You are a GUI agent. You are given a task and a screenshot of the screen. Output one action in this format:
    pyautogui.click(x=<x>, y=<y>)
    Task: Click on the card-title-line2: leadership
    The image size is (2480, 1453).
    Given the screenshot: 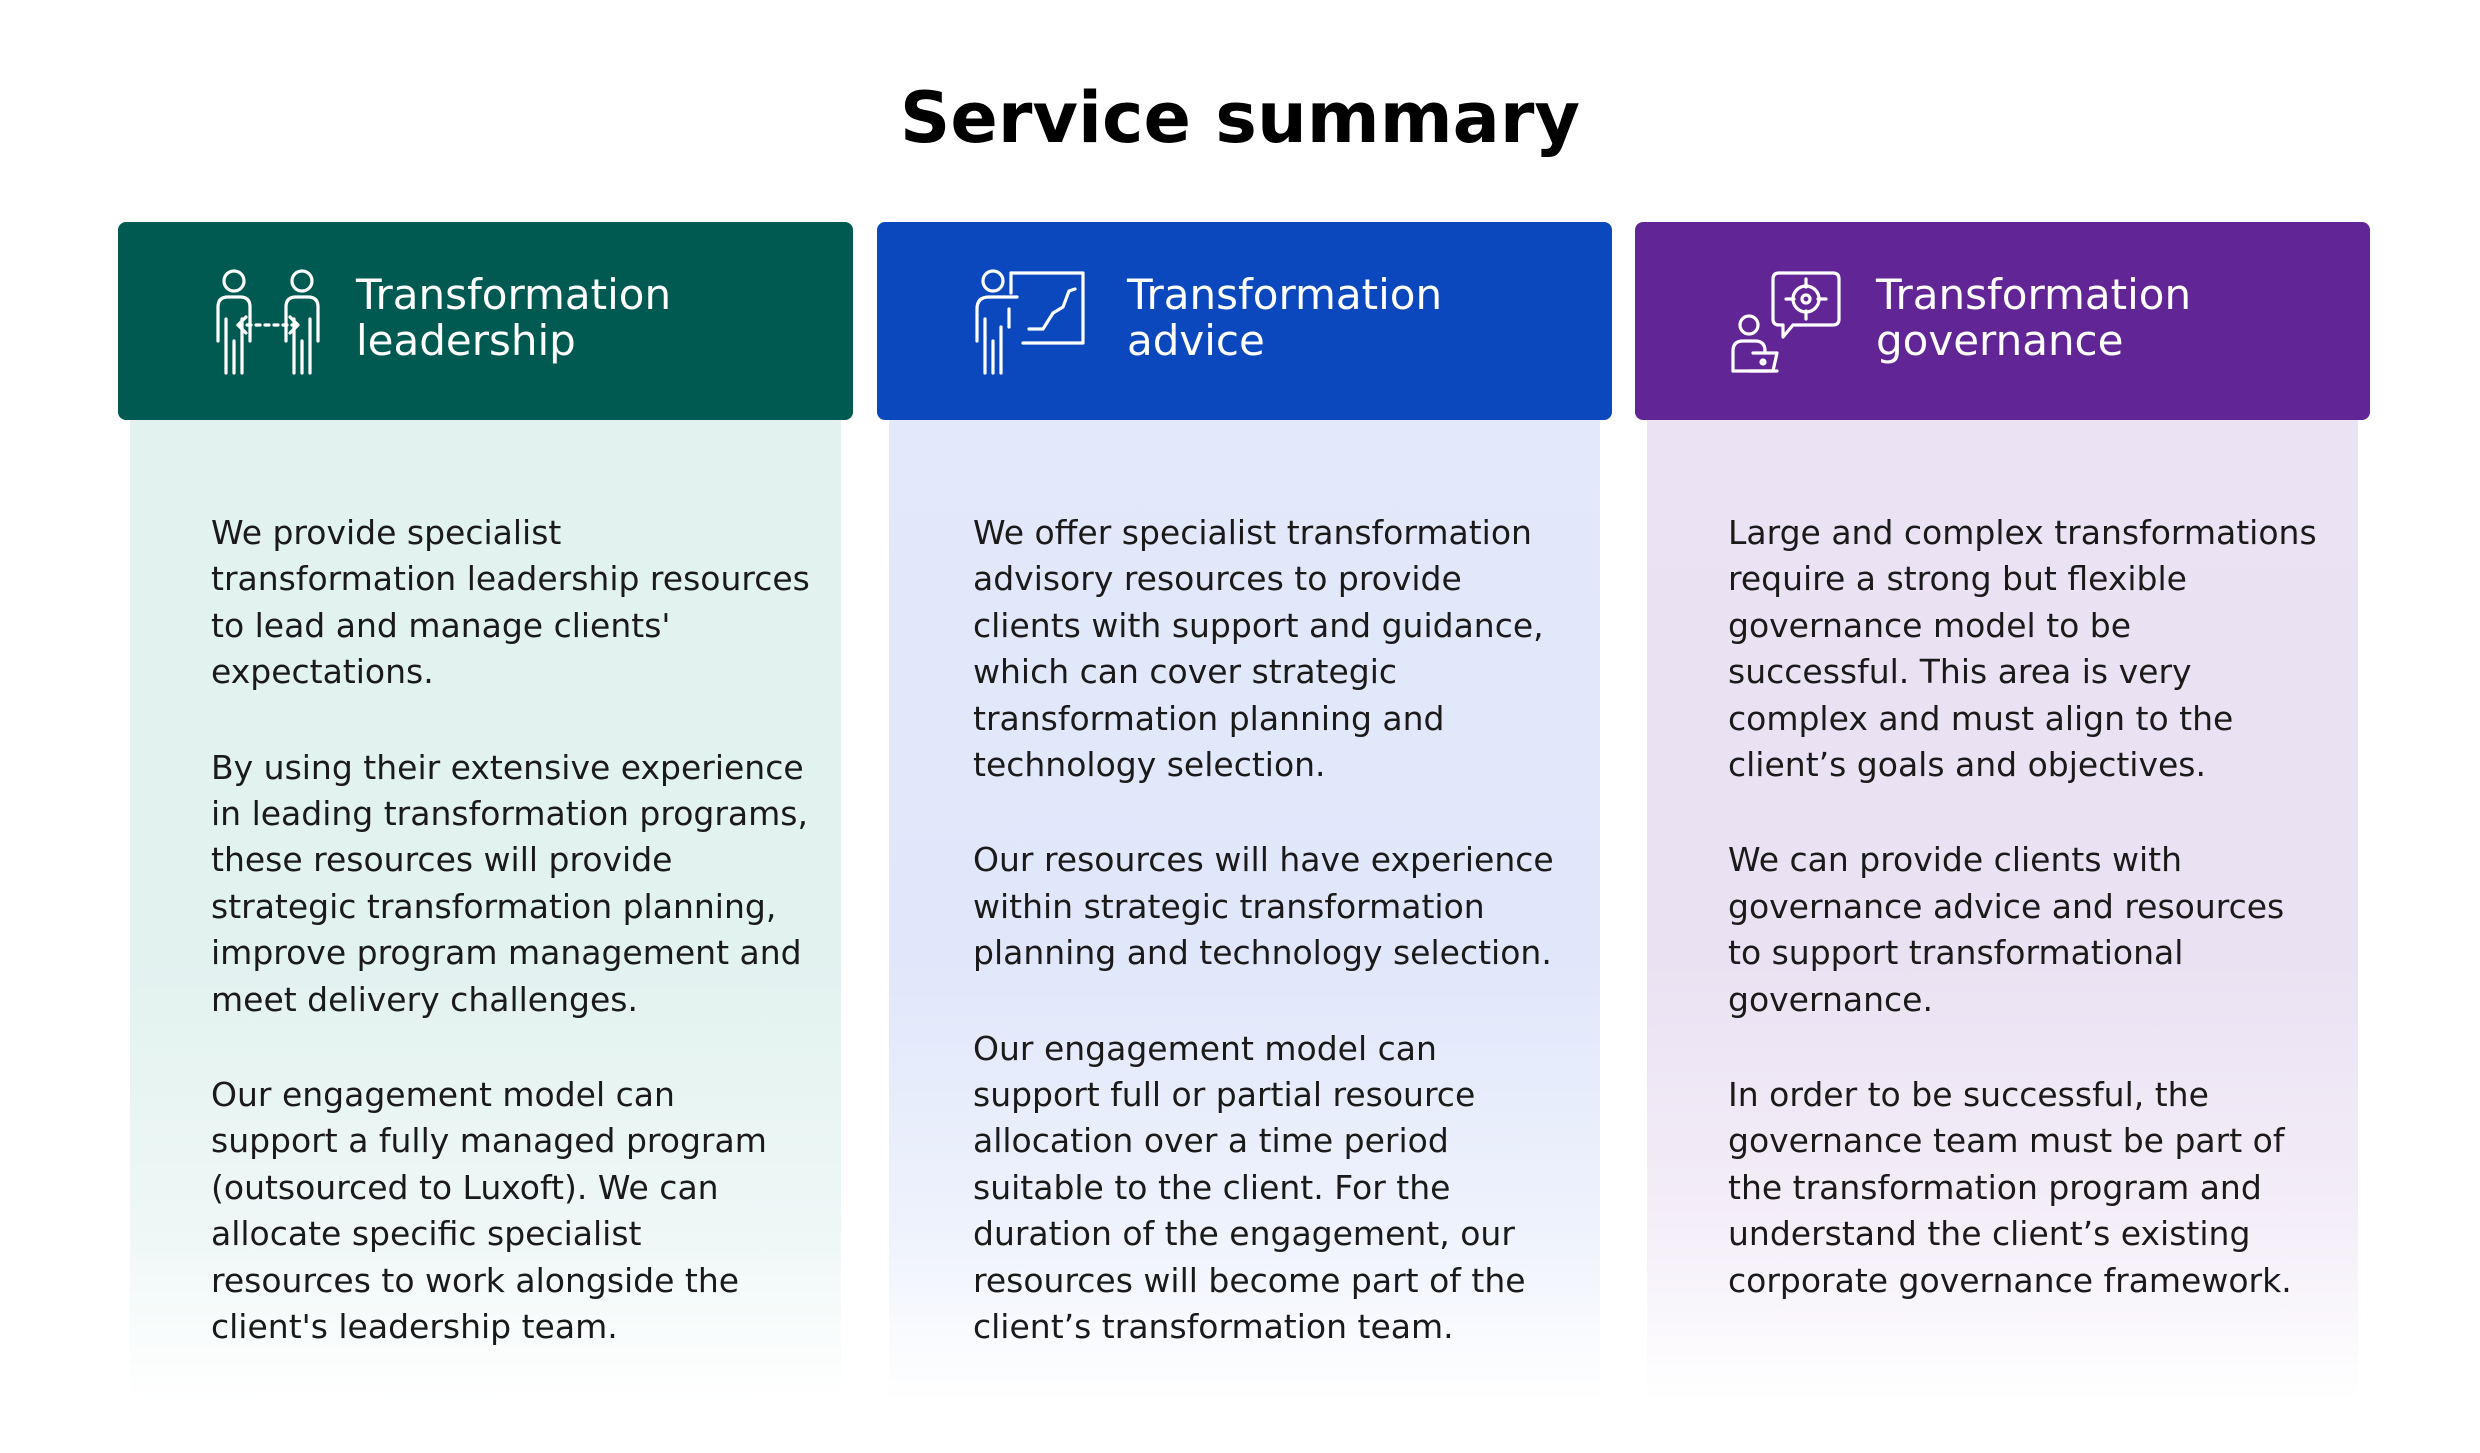 What is the action you would take?
    pyautogui.click(x=466, y=340)
    